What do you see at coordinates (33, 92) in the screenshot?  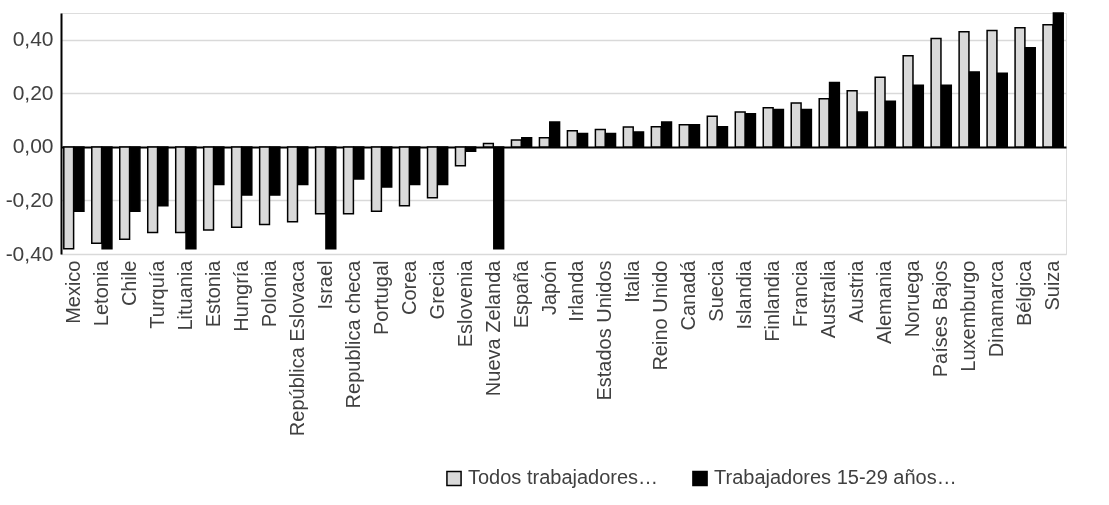 I see `y-tick-label: 0,20` at bounding box center [33, 92].